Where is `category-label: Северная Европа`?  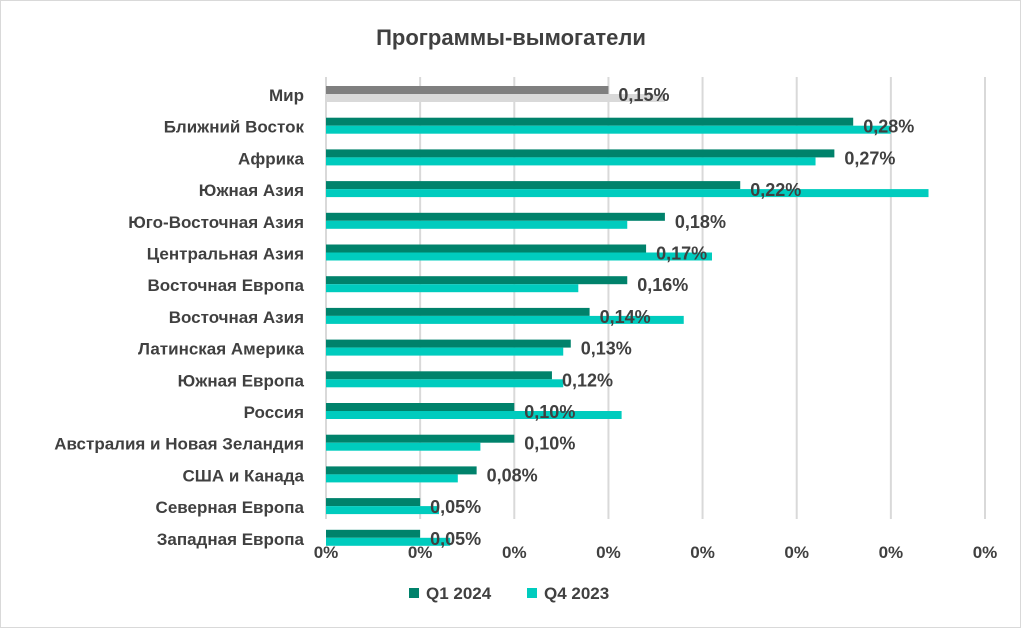 category-label: Северная Европа is located at coordinates (230, 507).